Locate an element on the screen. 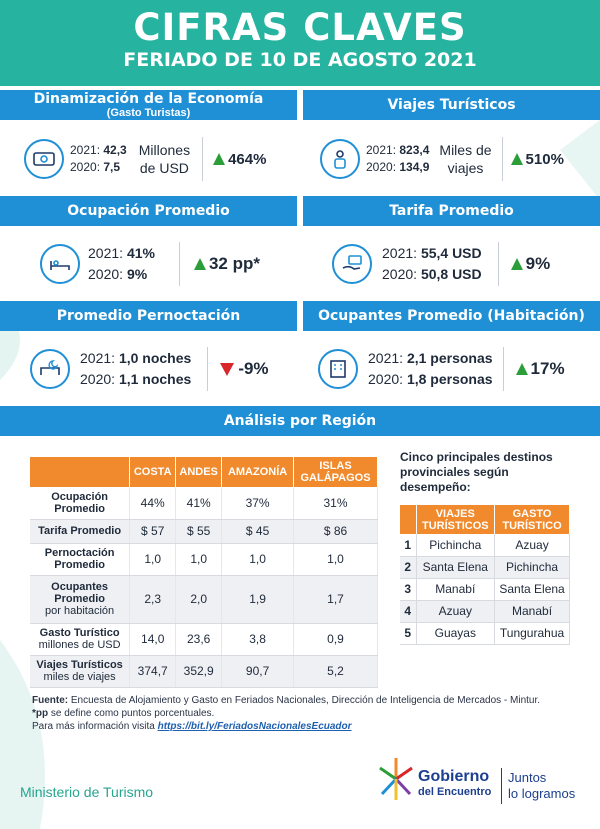  table-row: 3 Manabí Santa Elena is located at coordinates (485, 589).